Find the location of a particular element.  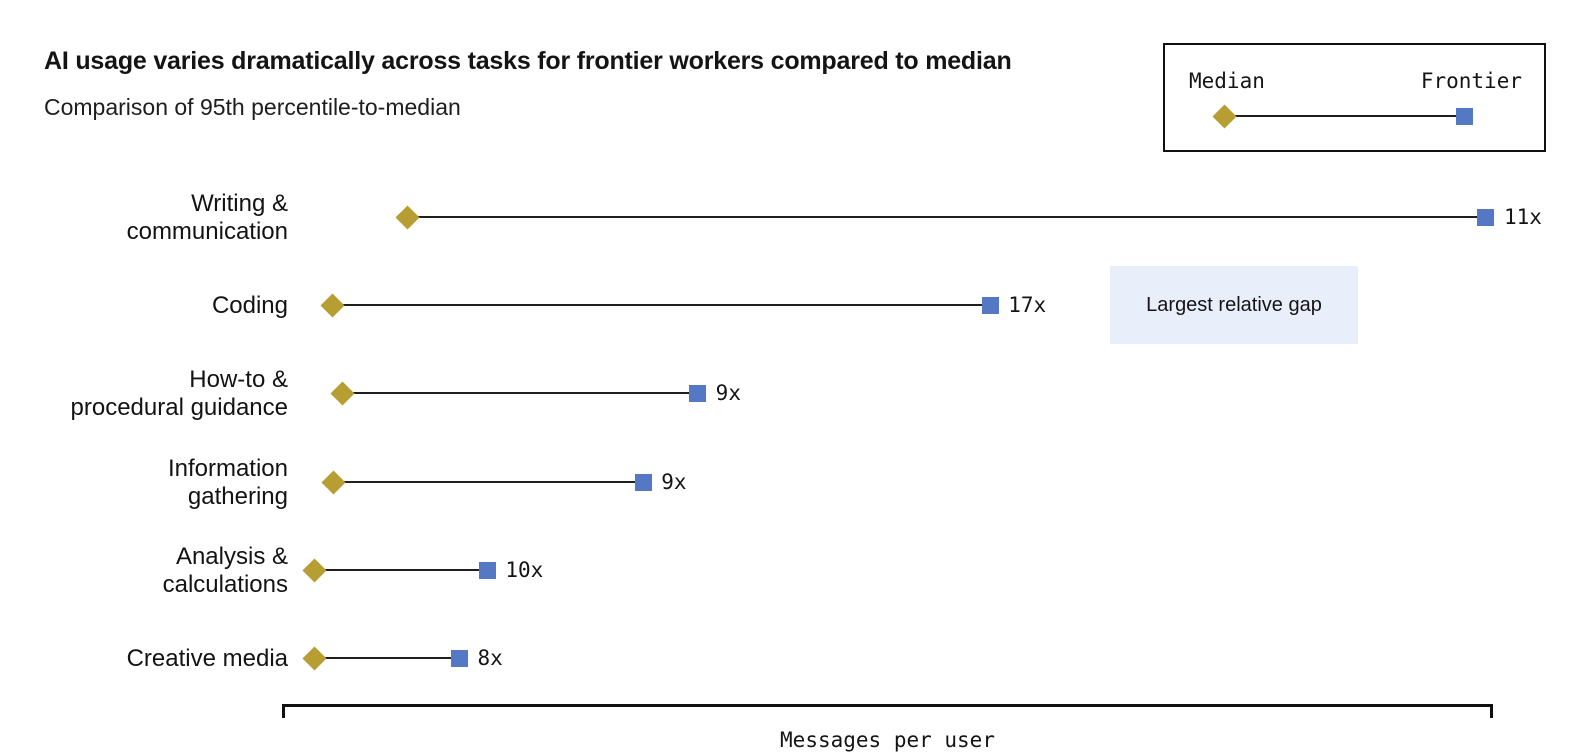

category-label: How-to & procedural guidance is located at coordinates (179, 393).